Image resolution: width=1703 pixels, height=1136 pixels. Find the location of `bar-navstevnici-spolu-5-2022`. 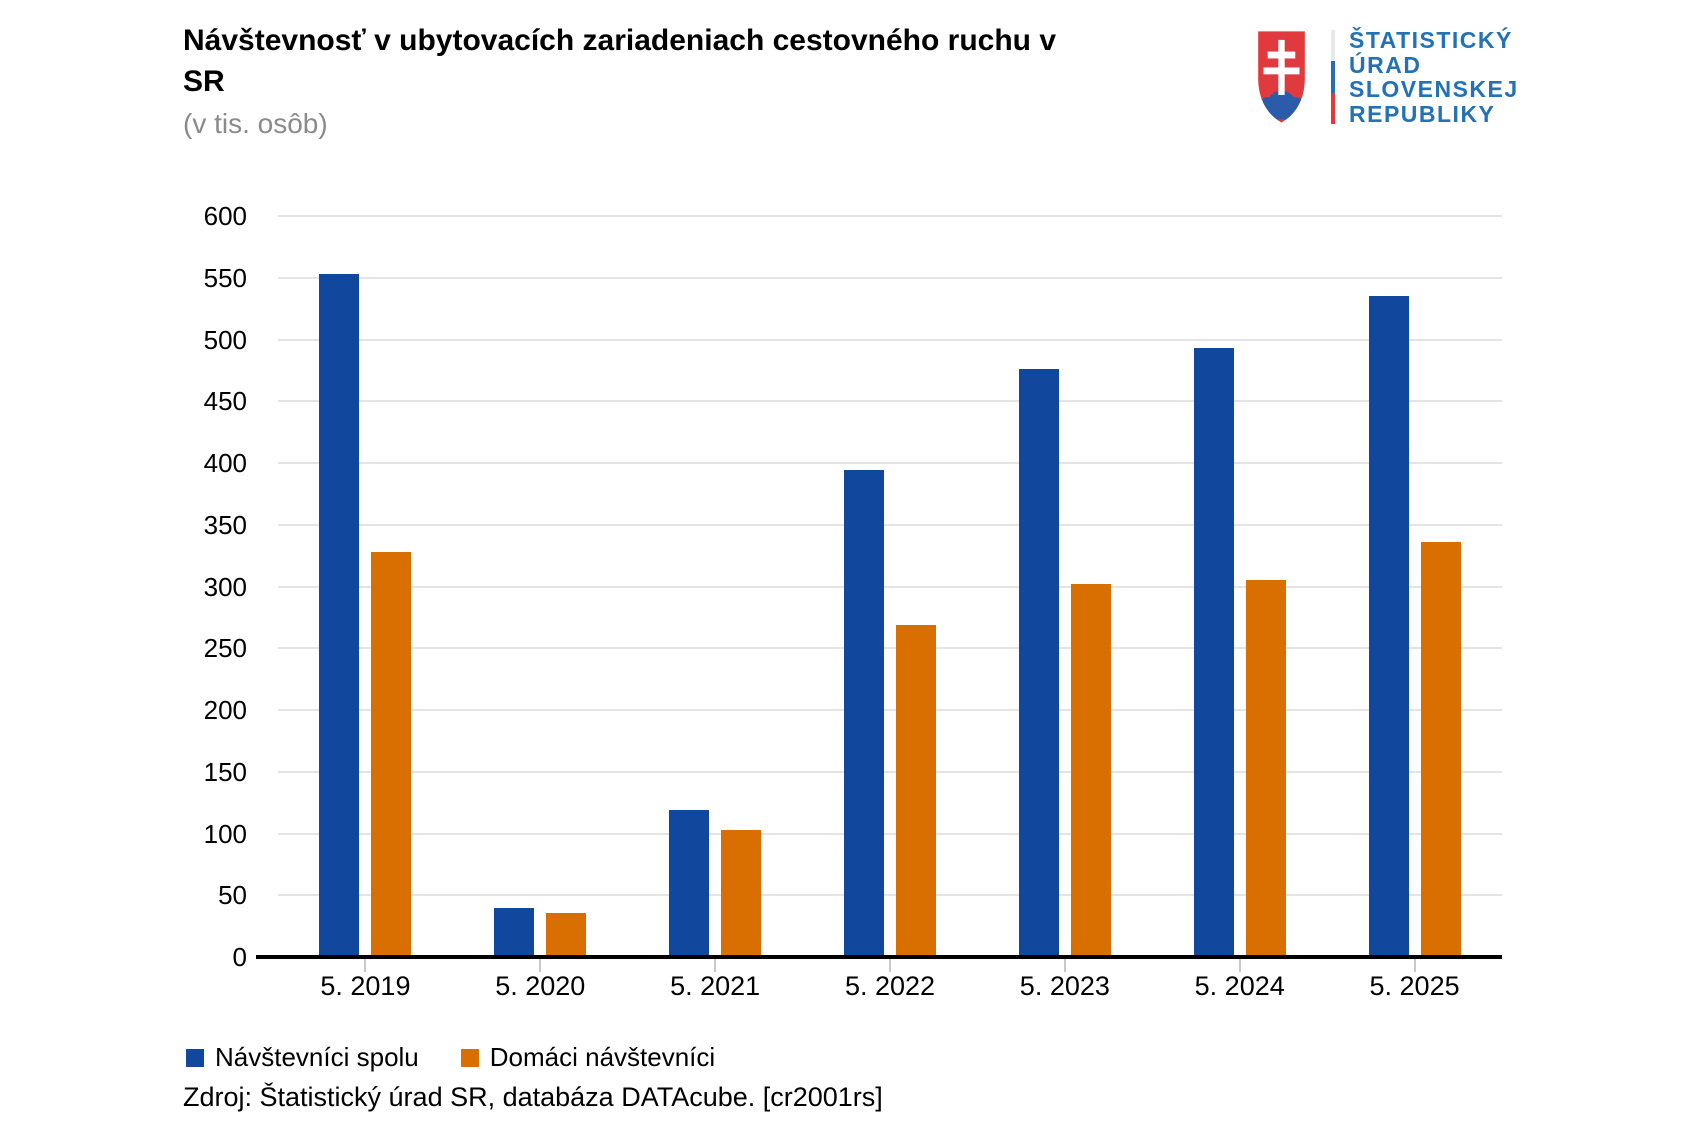

bar-navstevnici-spolu-5-2022 is located at coordinates (864, 713).